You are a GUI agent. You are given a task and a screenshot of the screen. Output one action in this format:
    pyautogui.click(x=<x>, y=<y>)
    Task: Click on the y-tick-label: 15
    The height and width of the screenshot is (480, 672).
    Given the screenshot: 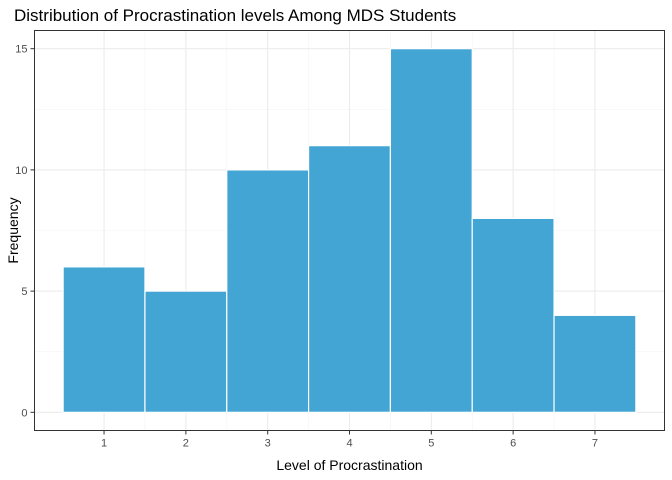 What is the action you would take?
    pyautogui.click(x=21, y=50)
    